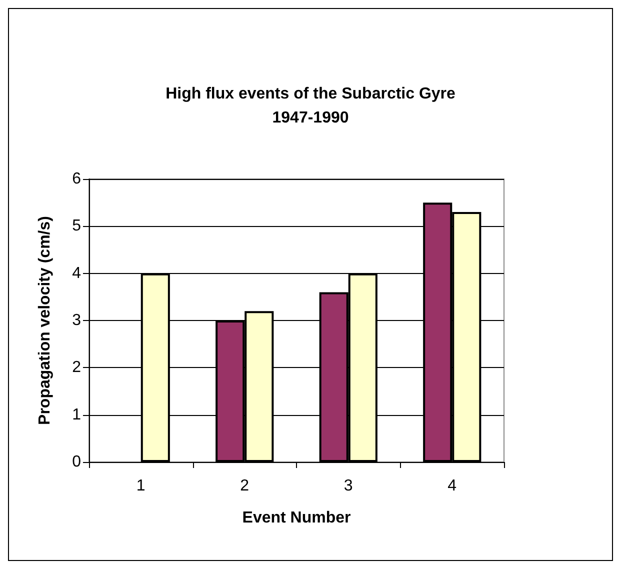  Describe the element at coordinates (77, 415) in the screenshot. I see `y-tick-label: 1` at that location.